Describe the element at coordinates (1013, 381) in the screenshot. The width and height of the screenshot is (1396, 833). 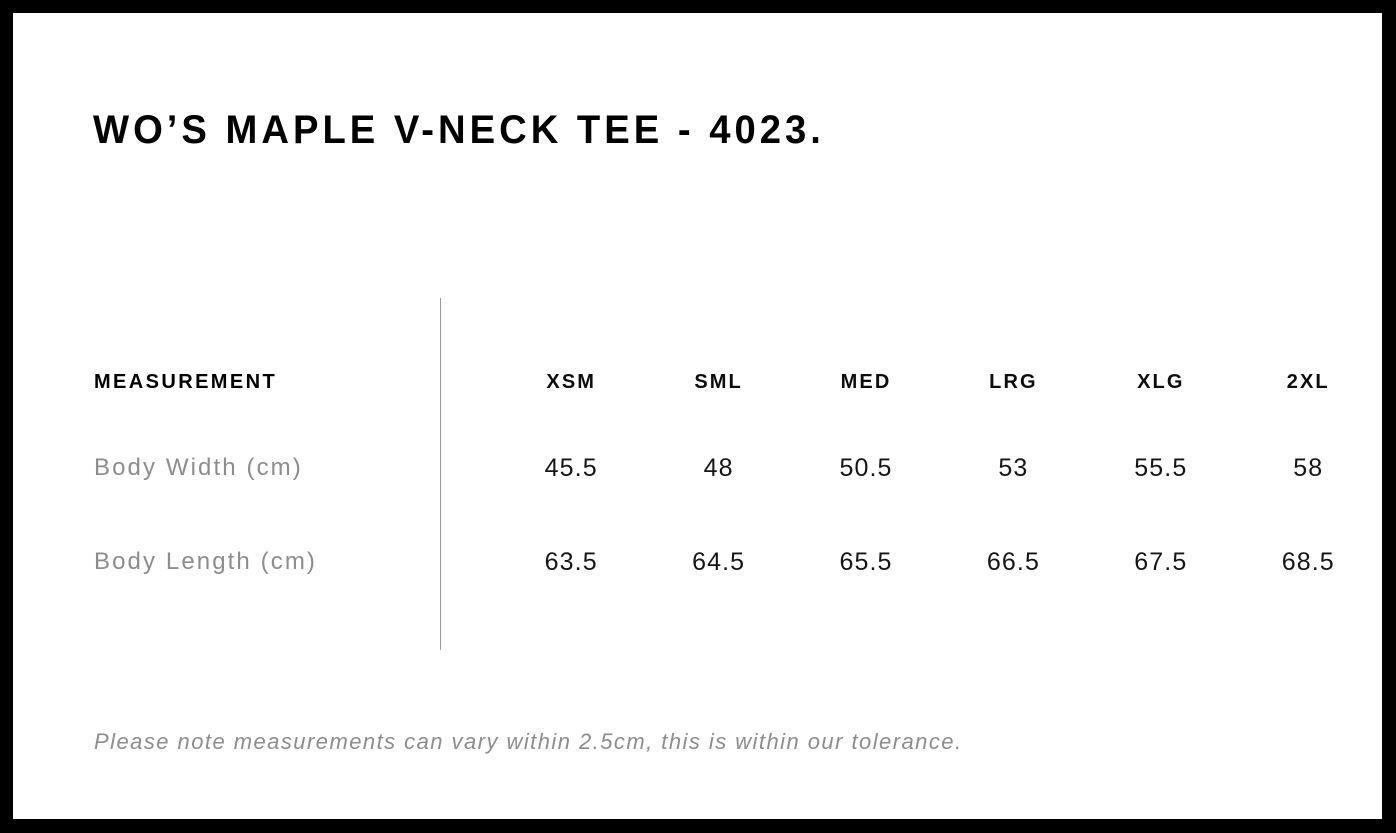
I see `column-header-lrg: LRG` at that location.